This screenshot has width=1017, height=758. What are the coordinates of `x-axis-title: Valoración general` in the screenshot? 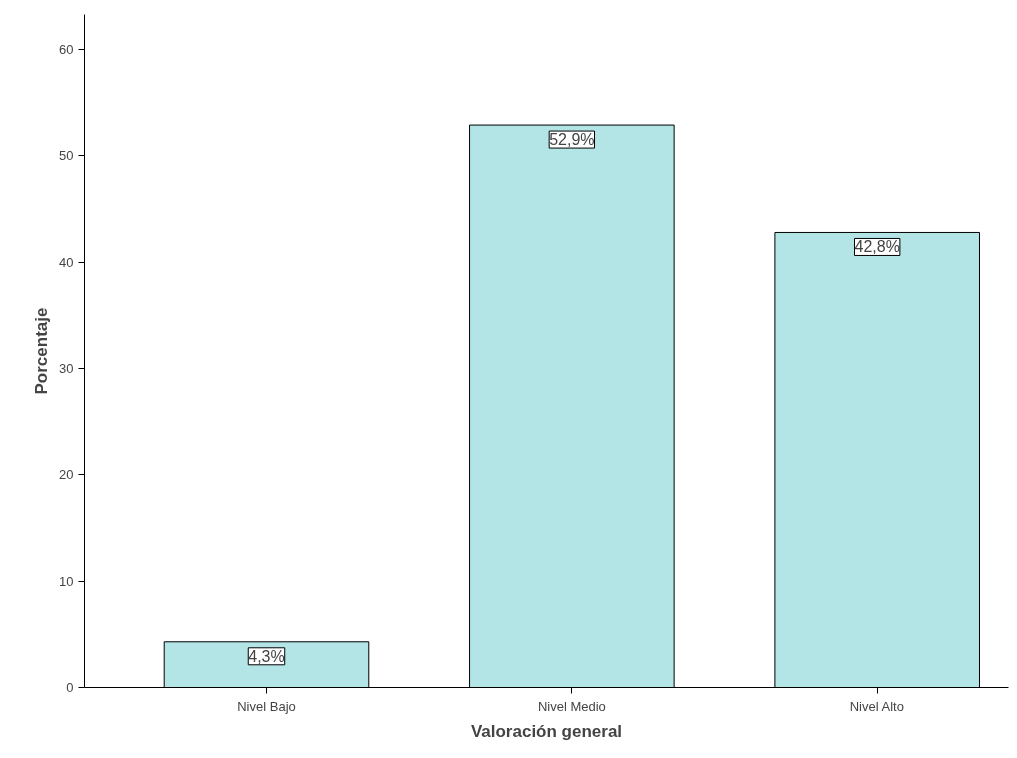 It's located at (546, 731).